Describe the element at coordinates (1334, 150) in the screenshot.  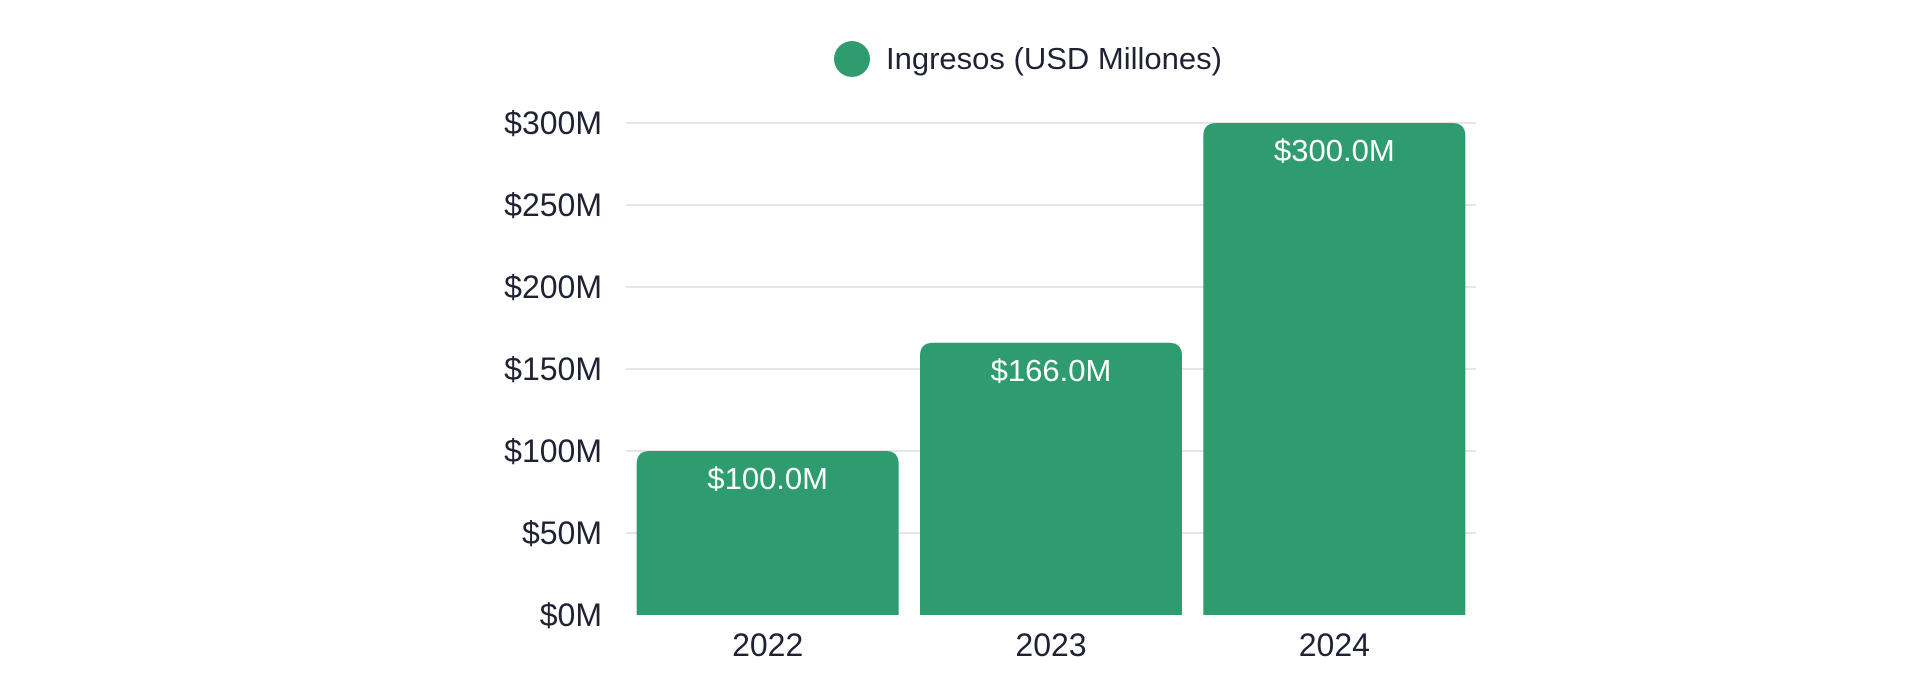
I see `bar-value-label: $300.0M` at that location.